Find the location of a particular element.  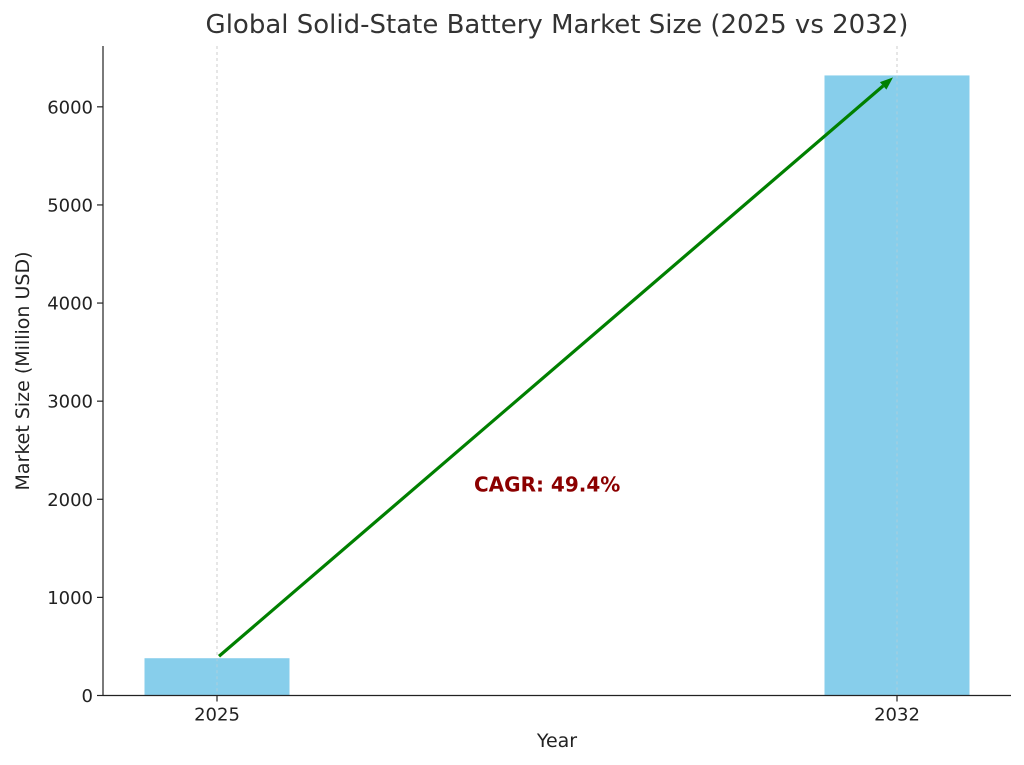

y-tick-label-0: 0 is located at coordinates (87, 696).